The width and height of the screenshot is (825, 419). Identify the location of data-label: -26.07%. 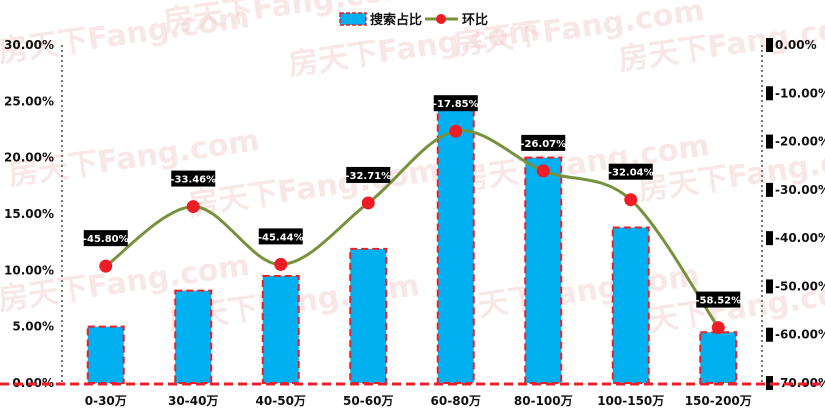
(543, 144).